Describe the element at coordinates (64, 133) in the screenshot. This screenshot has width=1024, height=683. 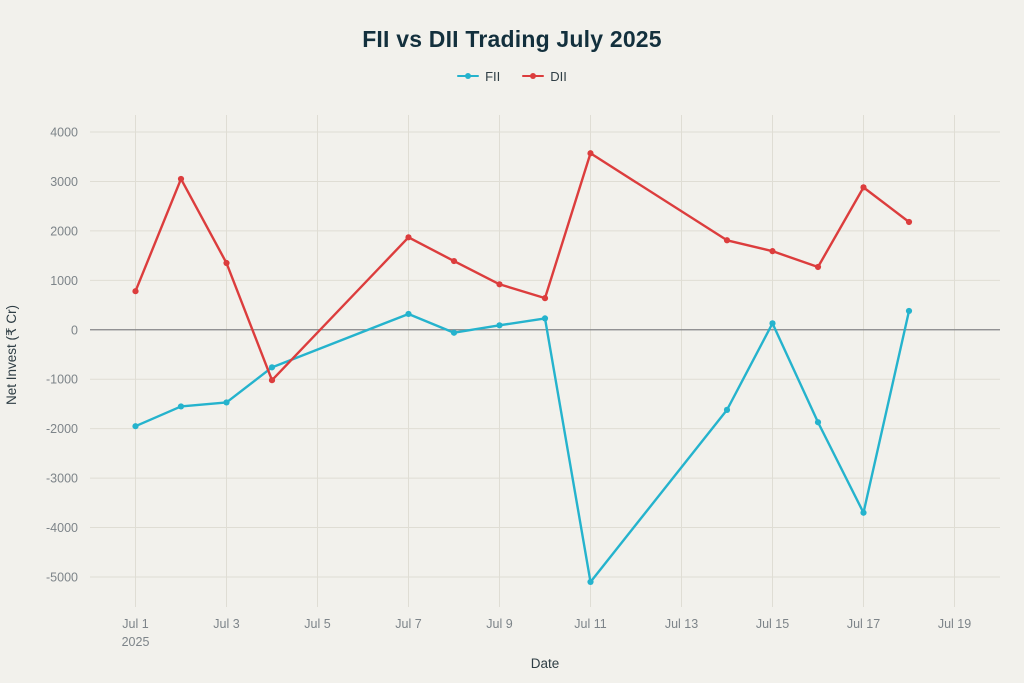
I see `y-tick-label: 4000` at that location.